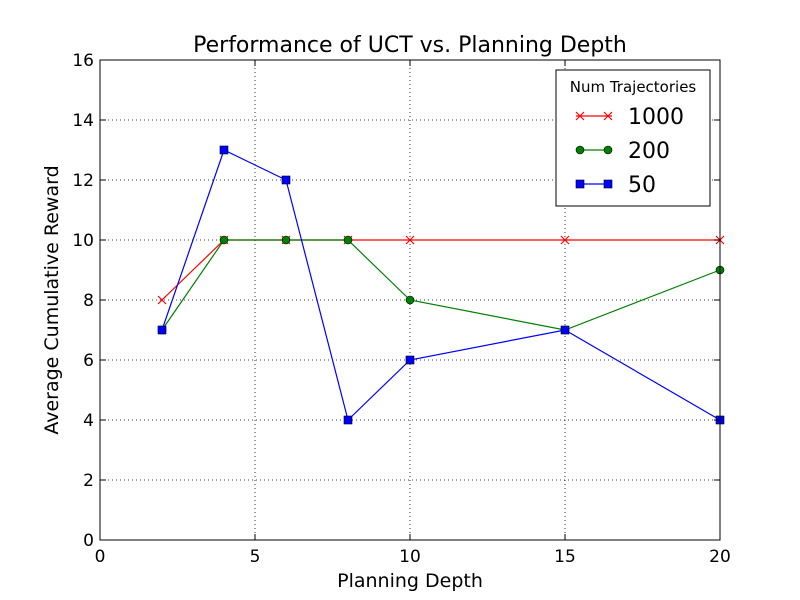  What do you see at coordinates (565, 557) in the screenshot?
I see `x-tick-label: 15` at bounding box center [565, 557].